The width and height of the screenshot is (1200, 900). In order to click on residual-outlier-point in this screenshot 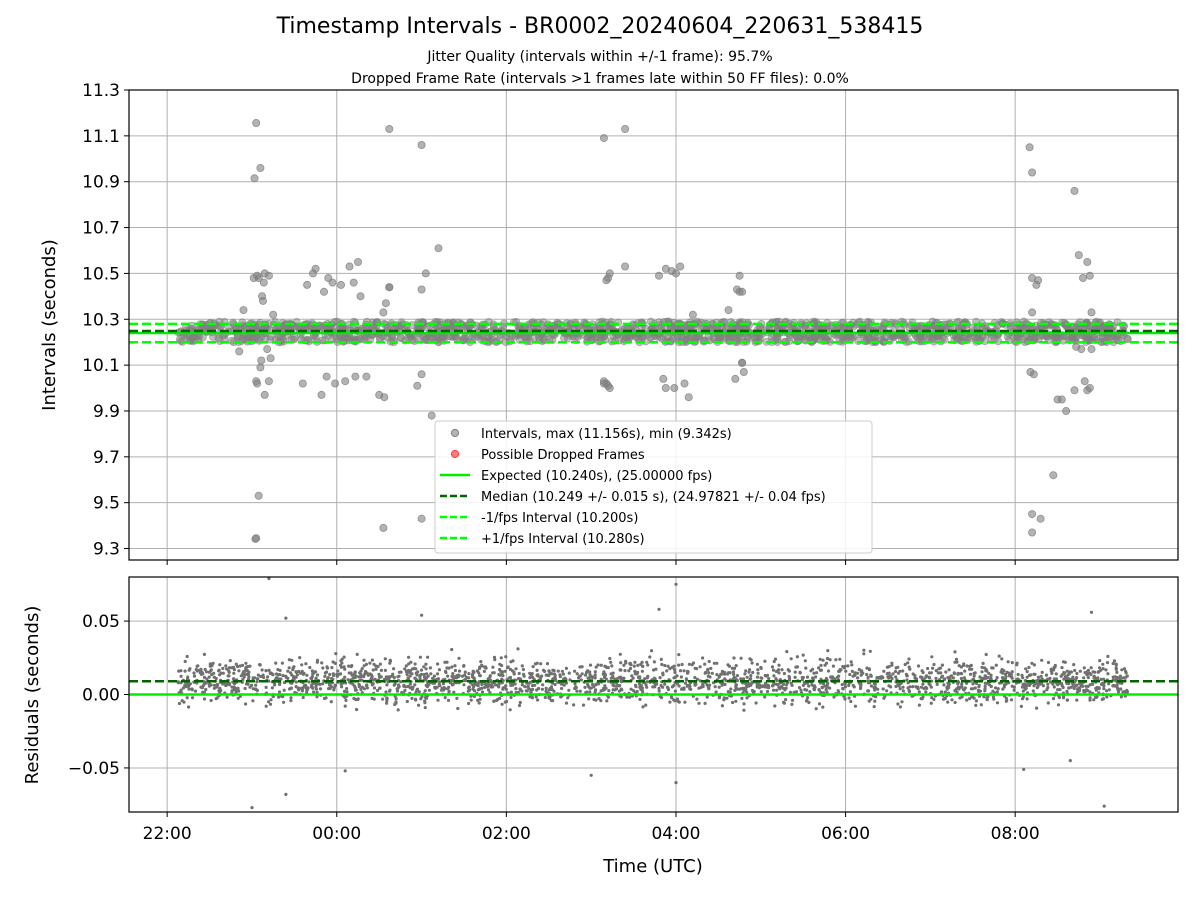, I will do `click(1070, 761)`.